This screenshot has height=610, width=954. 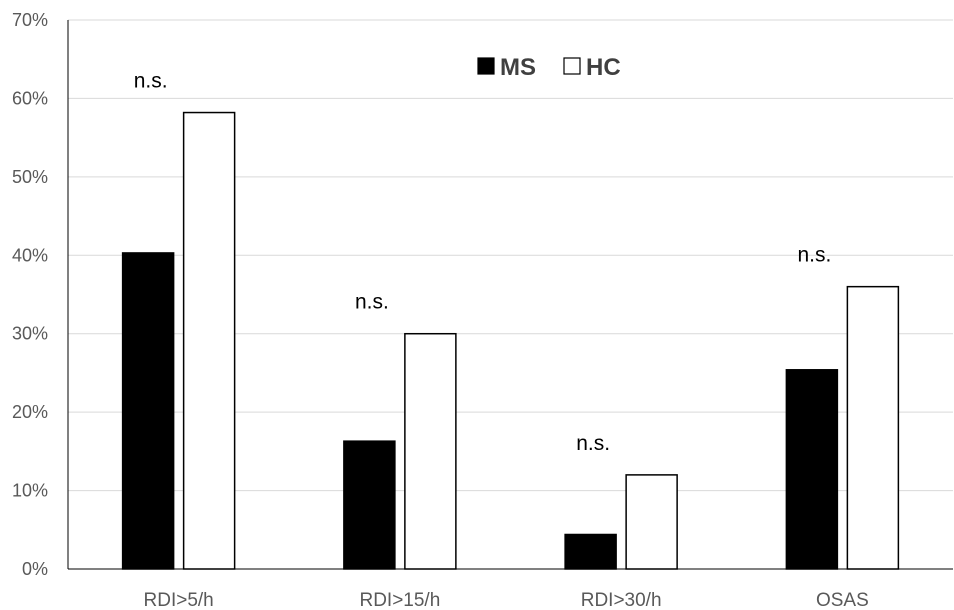 What do you see at coordinates (603, 67) in the screenshot?
I see `legend-label-hc: HC` at bounding box center [603, 67].